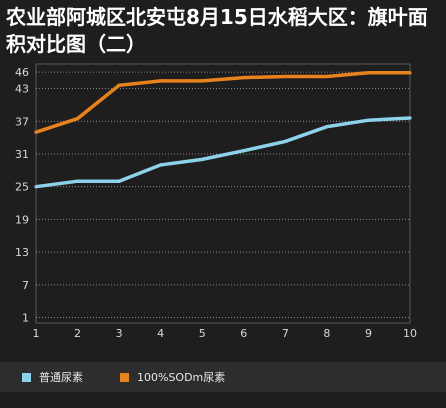 The height and width of the screenshot is (408, 446). Describe the element at coordinates (25, 285) in the screenshot. I see `y-tick-label: 7` at that location.